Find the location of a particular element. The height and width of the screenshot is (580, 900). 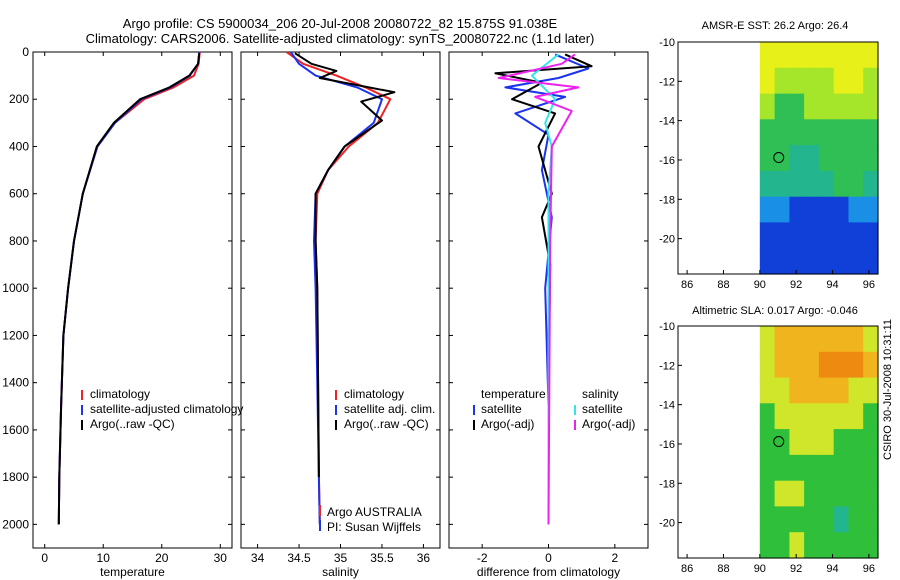

sst-ytick-label: -12 is located at coordinates (667, 82).